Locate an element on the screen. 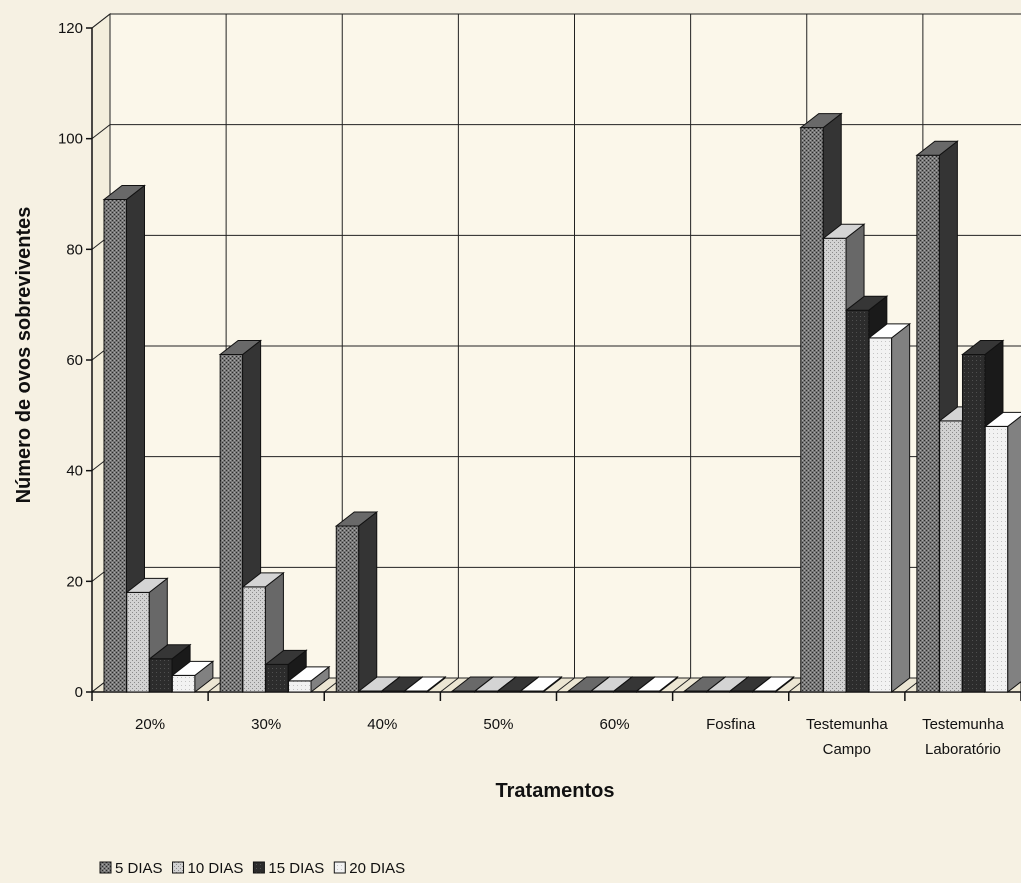 This screenshot has height=883, width=1021. bar-20%-5-DIAS is located at coordinates (124, 439).